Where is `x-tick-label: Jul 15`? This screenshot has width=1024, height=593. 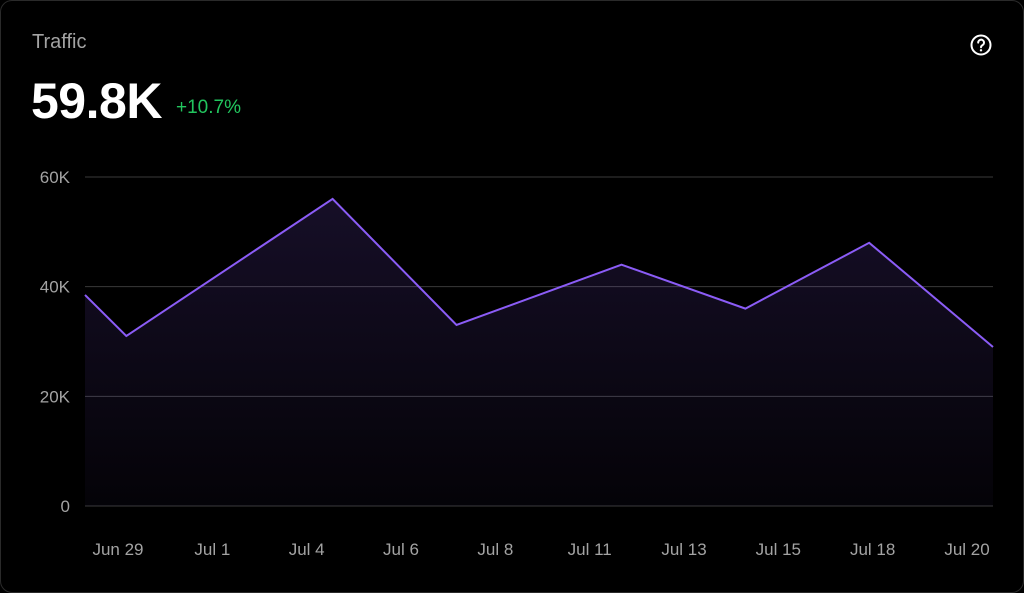 x-tick-label: Jul 15 is located at coordinates (778, 549).